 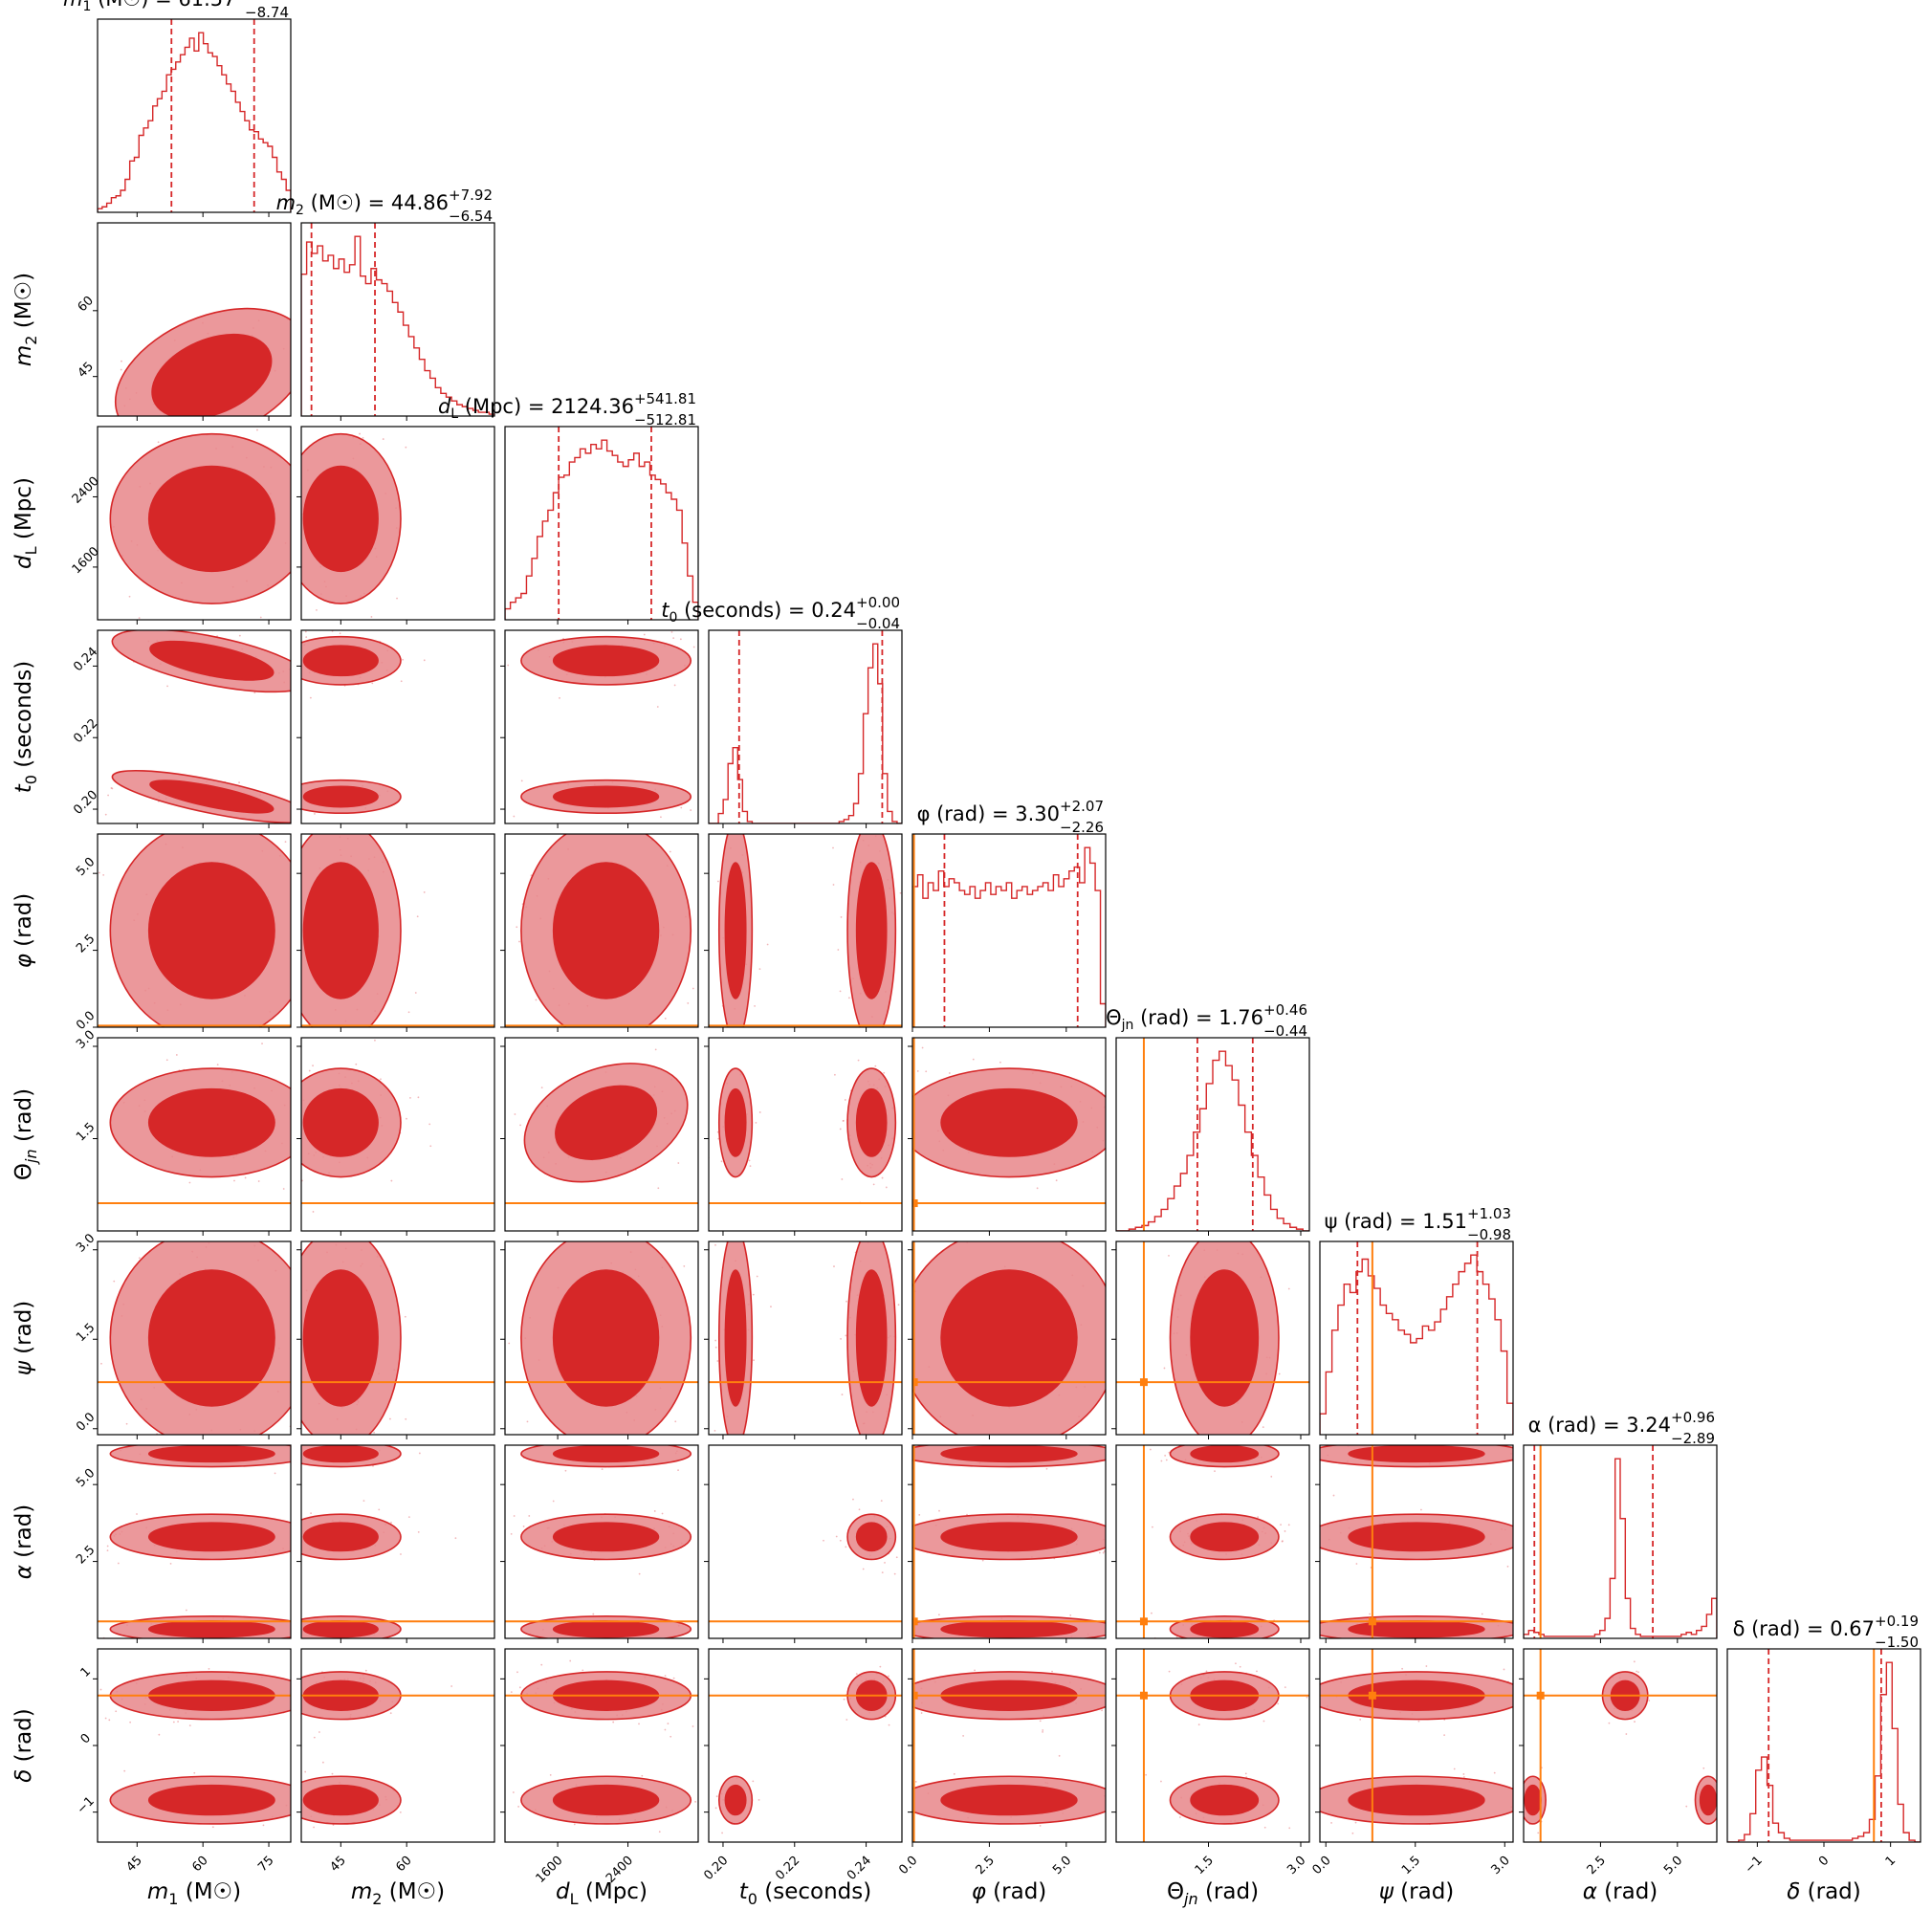 I want to click on y-tick-label: 0.20, so click(x=85, y=803).